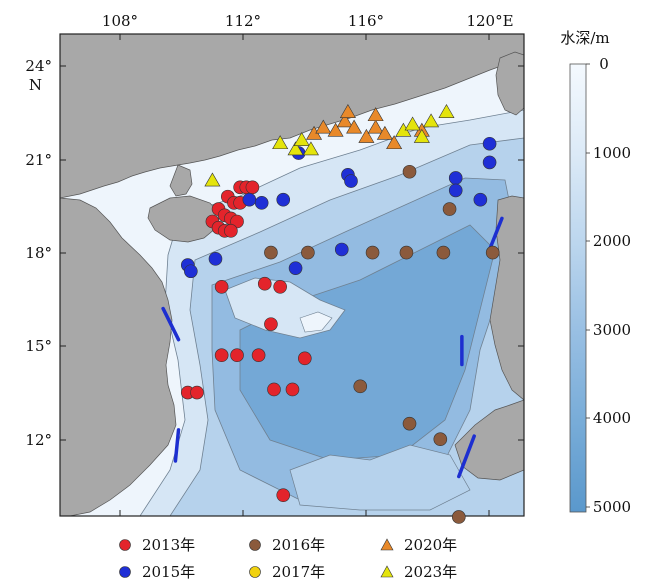  Describe the element at coordinates (509, 83) in the screenshot. I see `land-taiwan` at that location.